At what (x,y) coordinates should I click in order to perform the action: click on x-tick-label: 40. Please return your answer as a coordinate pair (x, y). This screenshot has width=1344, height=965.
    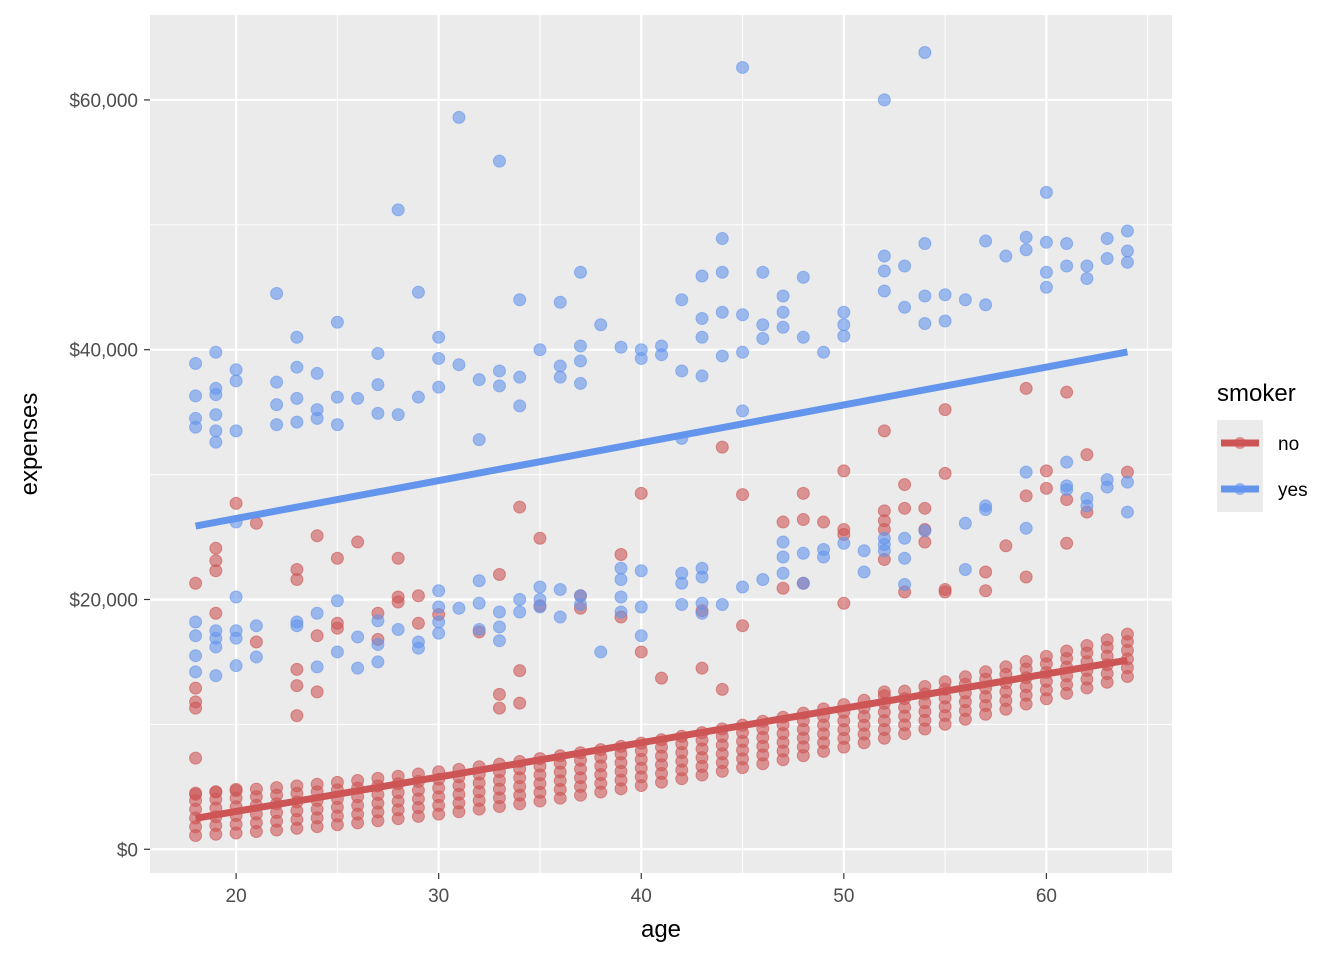
    Looking at the image, I should click on (641, 896).